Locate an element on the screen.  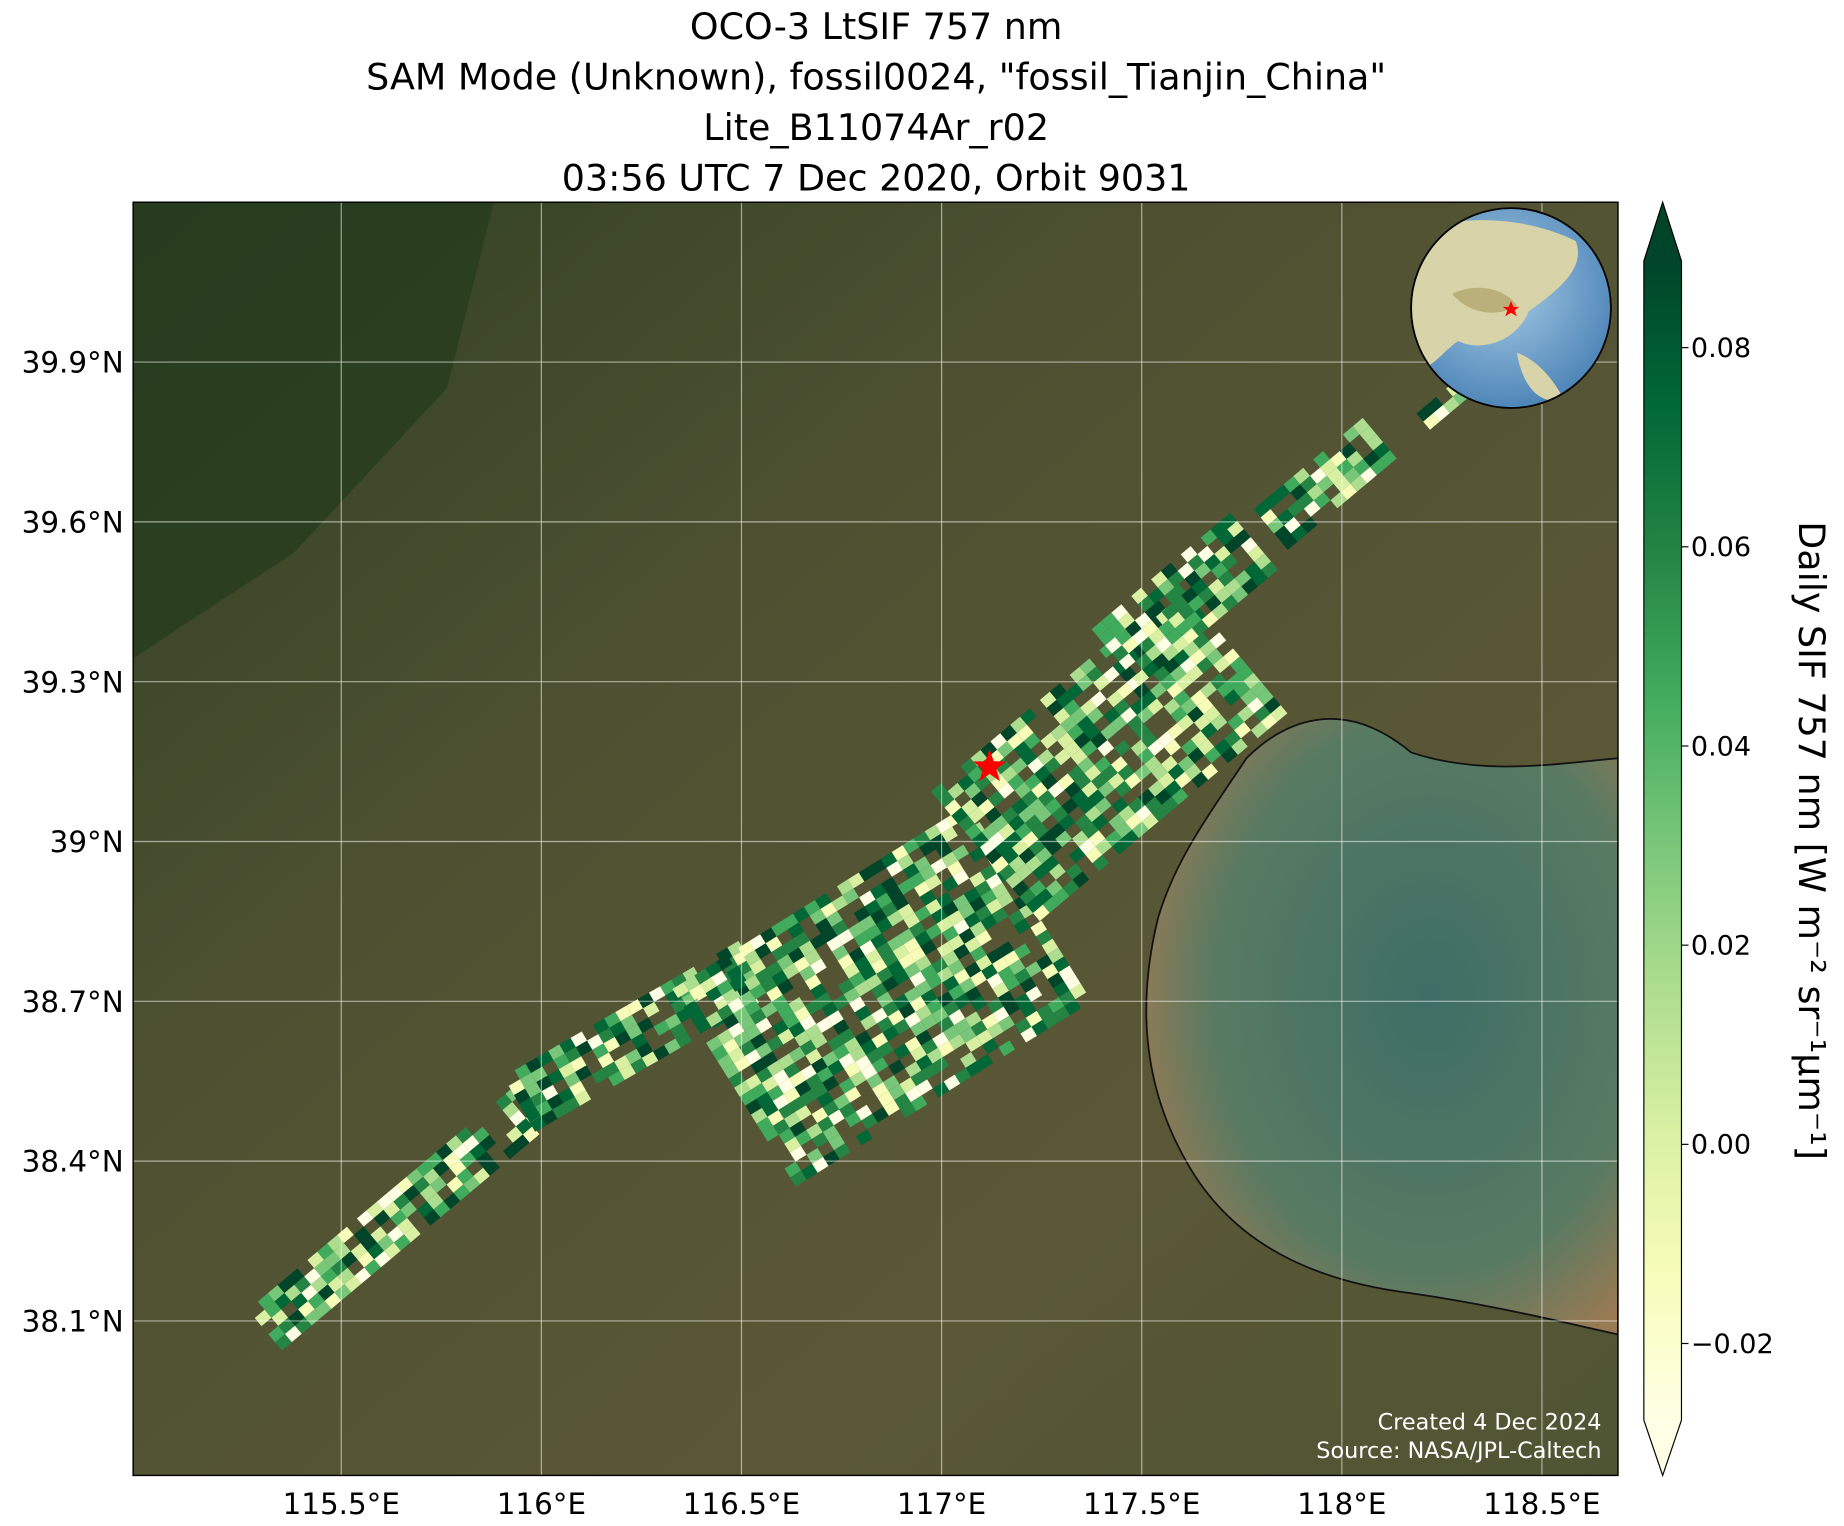
y-tick-label: 39°N is located at coordinates (87, 842).